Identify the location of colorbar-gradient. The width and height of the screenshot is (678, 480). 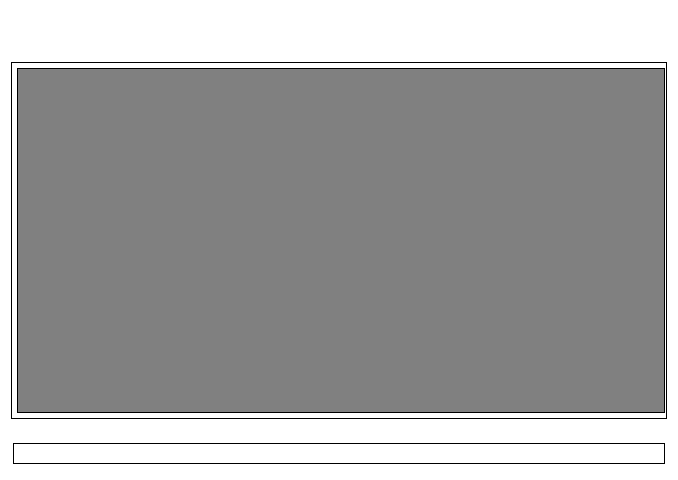
(339, 453).